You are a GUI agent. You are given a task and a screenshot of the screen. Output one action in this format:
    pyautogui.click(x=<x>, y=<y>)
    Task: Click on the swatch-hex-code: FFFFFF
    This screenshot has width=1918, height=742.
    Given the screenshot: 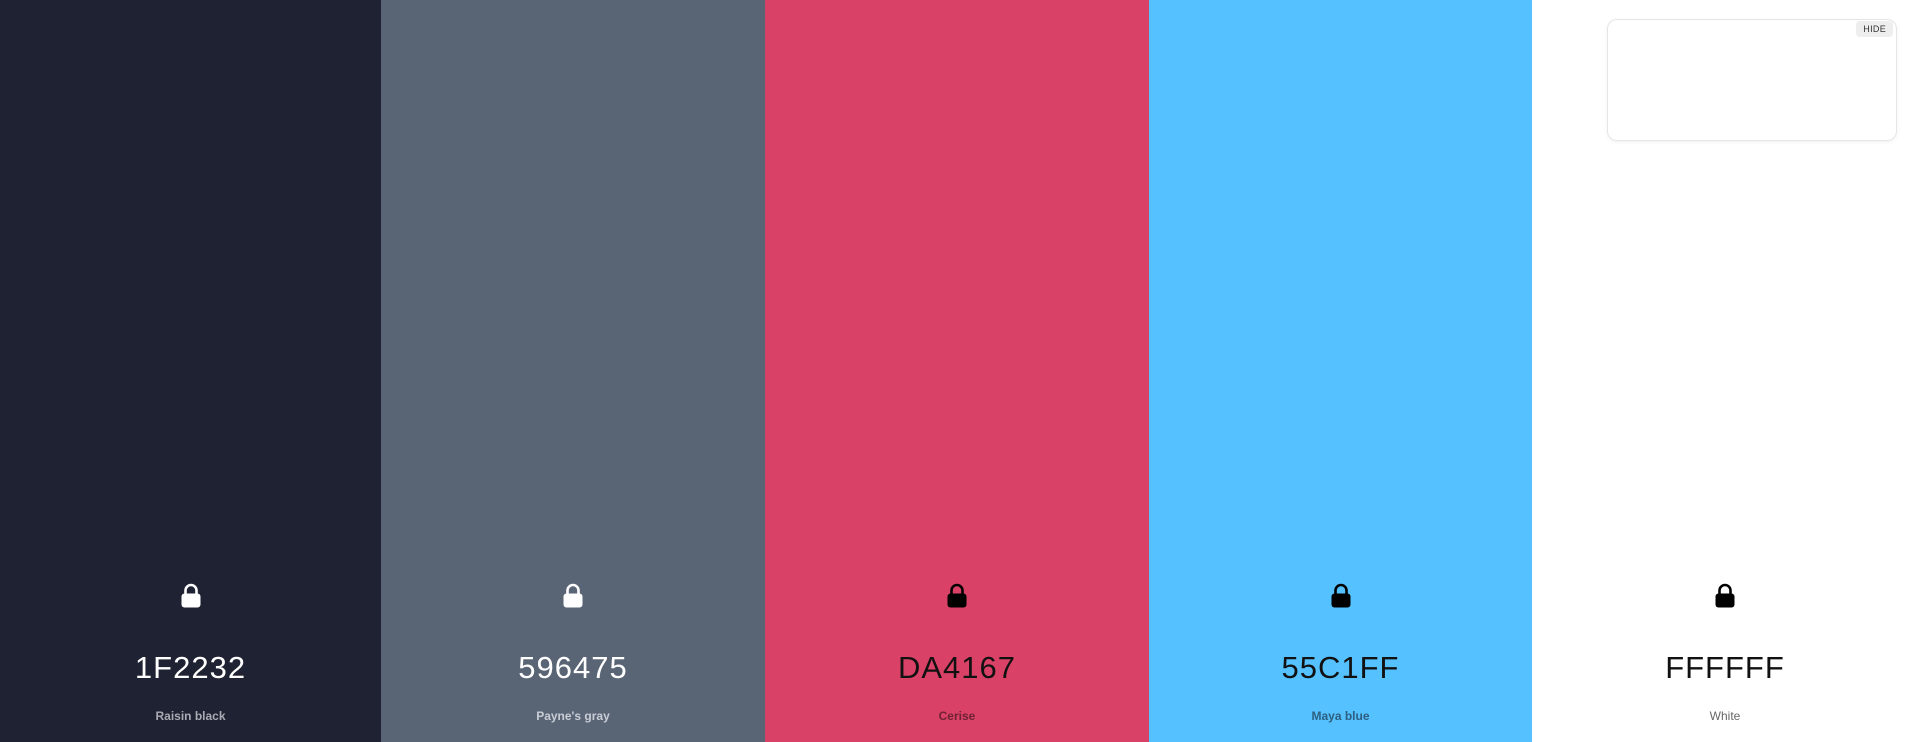 What is the action you would take?
    pyautogui.click(x=1725, y=667)
    